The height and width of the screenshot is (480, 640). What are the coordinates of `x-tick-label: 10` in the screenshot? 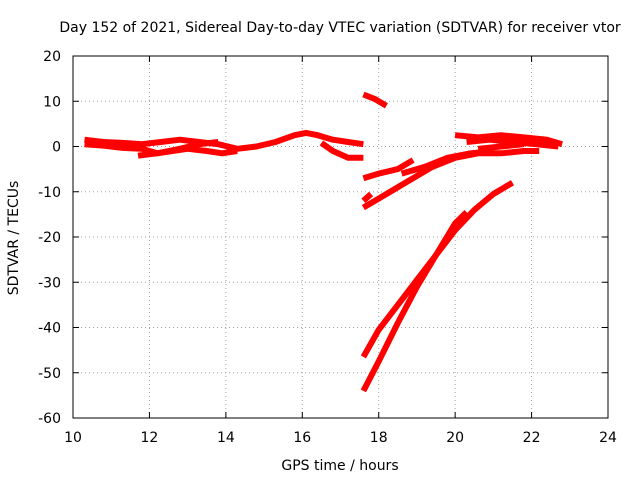 It's located at (73, 438).